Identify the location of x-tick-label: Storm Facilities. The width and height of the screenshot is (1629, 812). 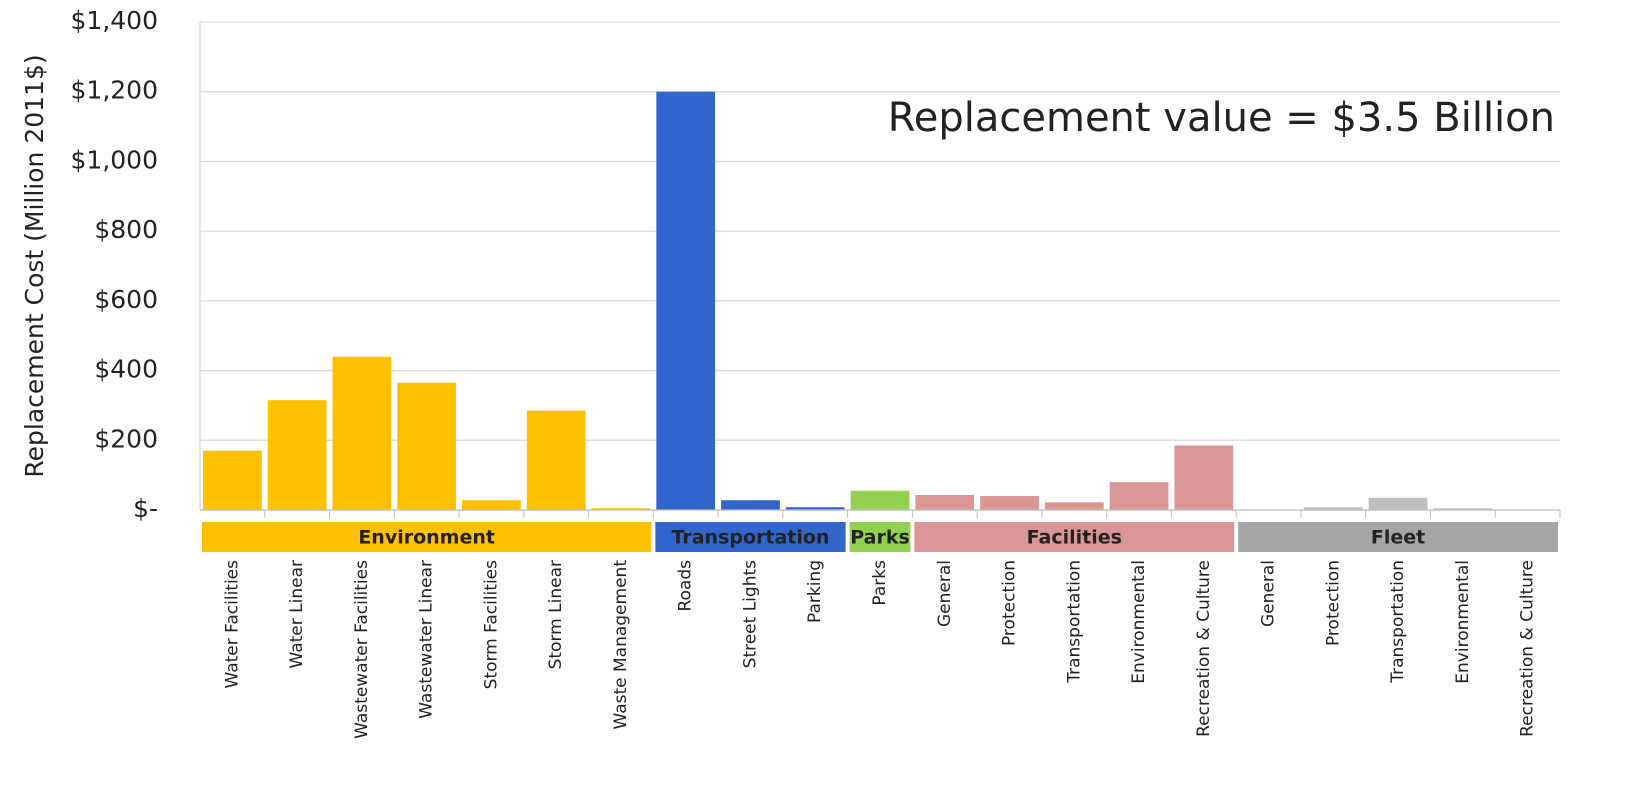
(491, 625).